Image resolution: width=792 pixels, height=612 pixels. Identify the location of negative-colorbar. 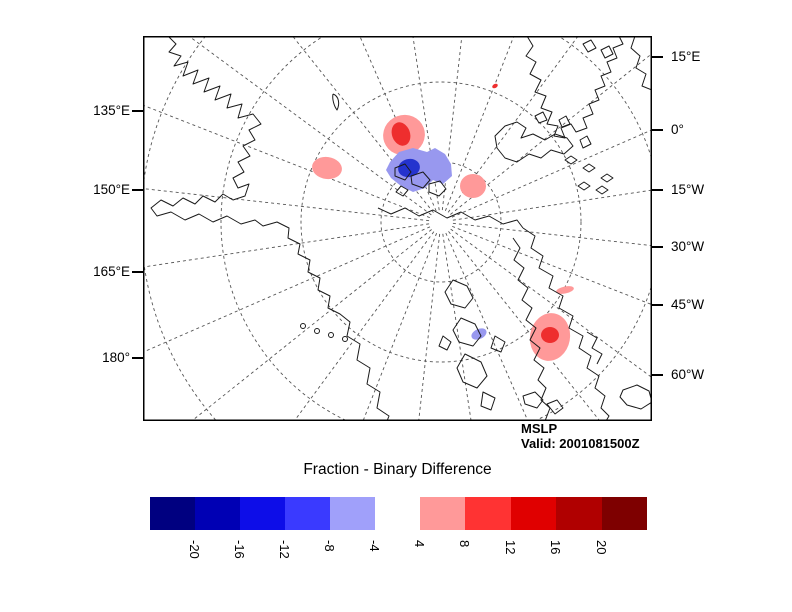
(262, 513).